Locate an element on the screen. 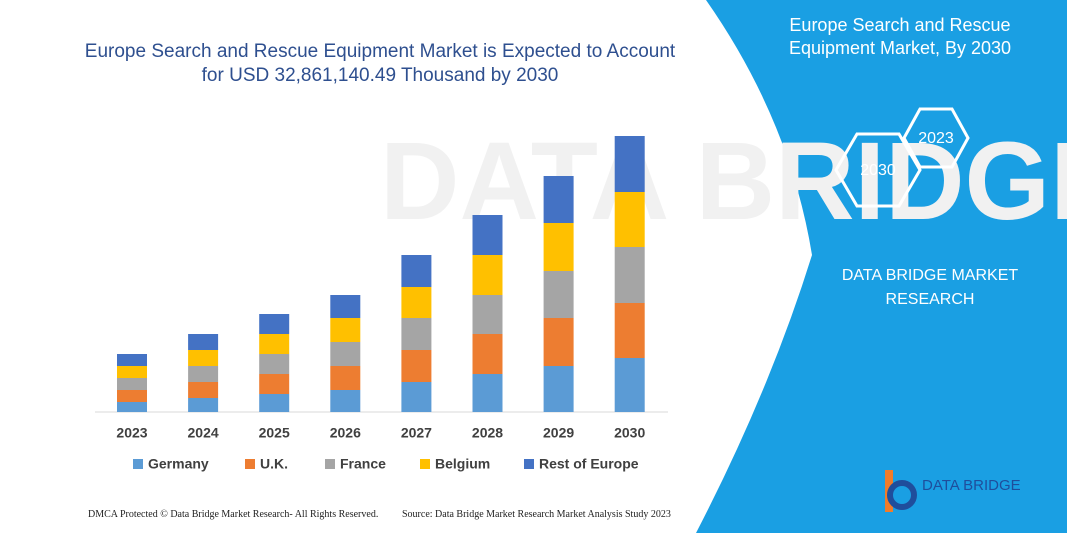  legend-label: Germany is located at coordinates (178, 464).